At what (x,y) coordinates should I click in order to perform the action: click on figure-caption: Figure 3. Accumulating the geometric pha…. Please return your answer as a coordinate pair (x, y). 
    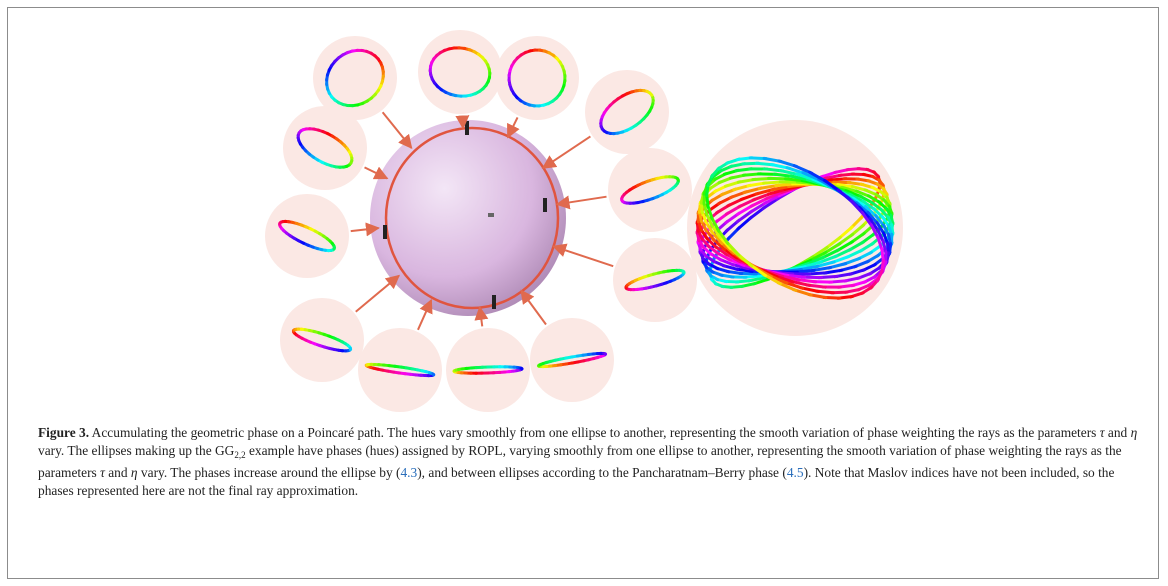
    Looking at the image, I should click on (588, 462).